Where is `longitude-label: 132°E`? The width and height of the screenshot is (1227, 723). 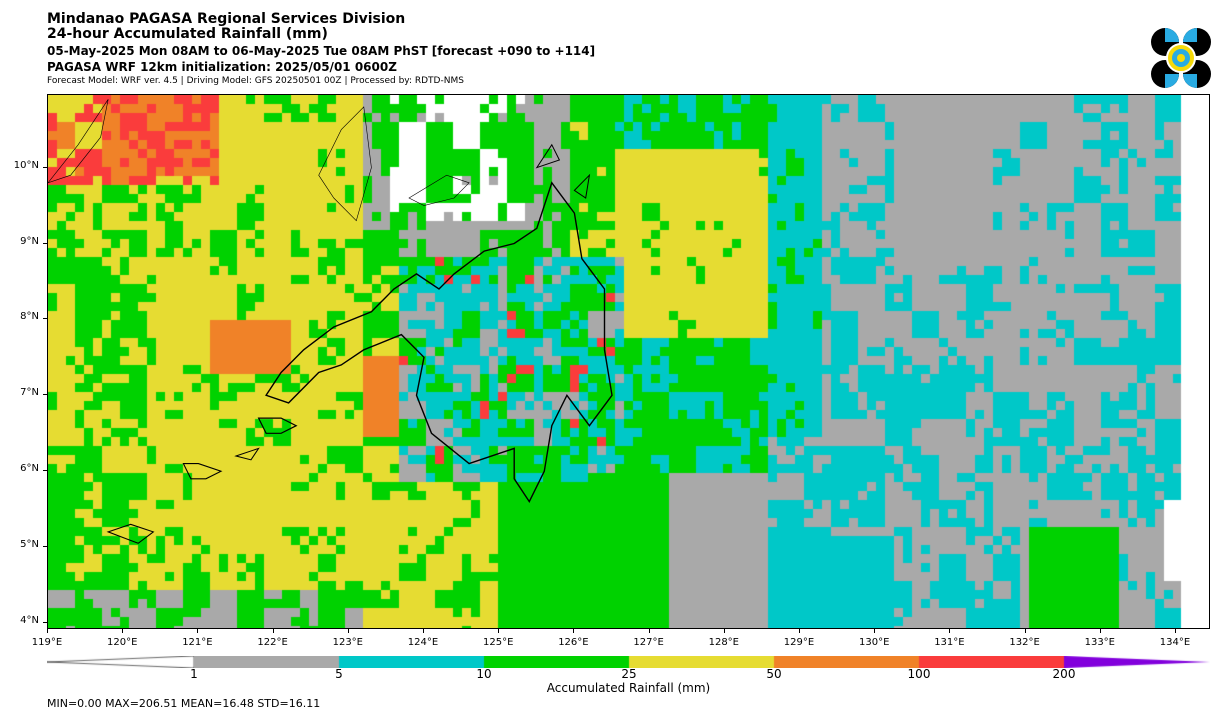
longitude-label: 132°E is located at coordinates (1024, 642).